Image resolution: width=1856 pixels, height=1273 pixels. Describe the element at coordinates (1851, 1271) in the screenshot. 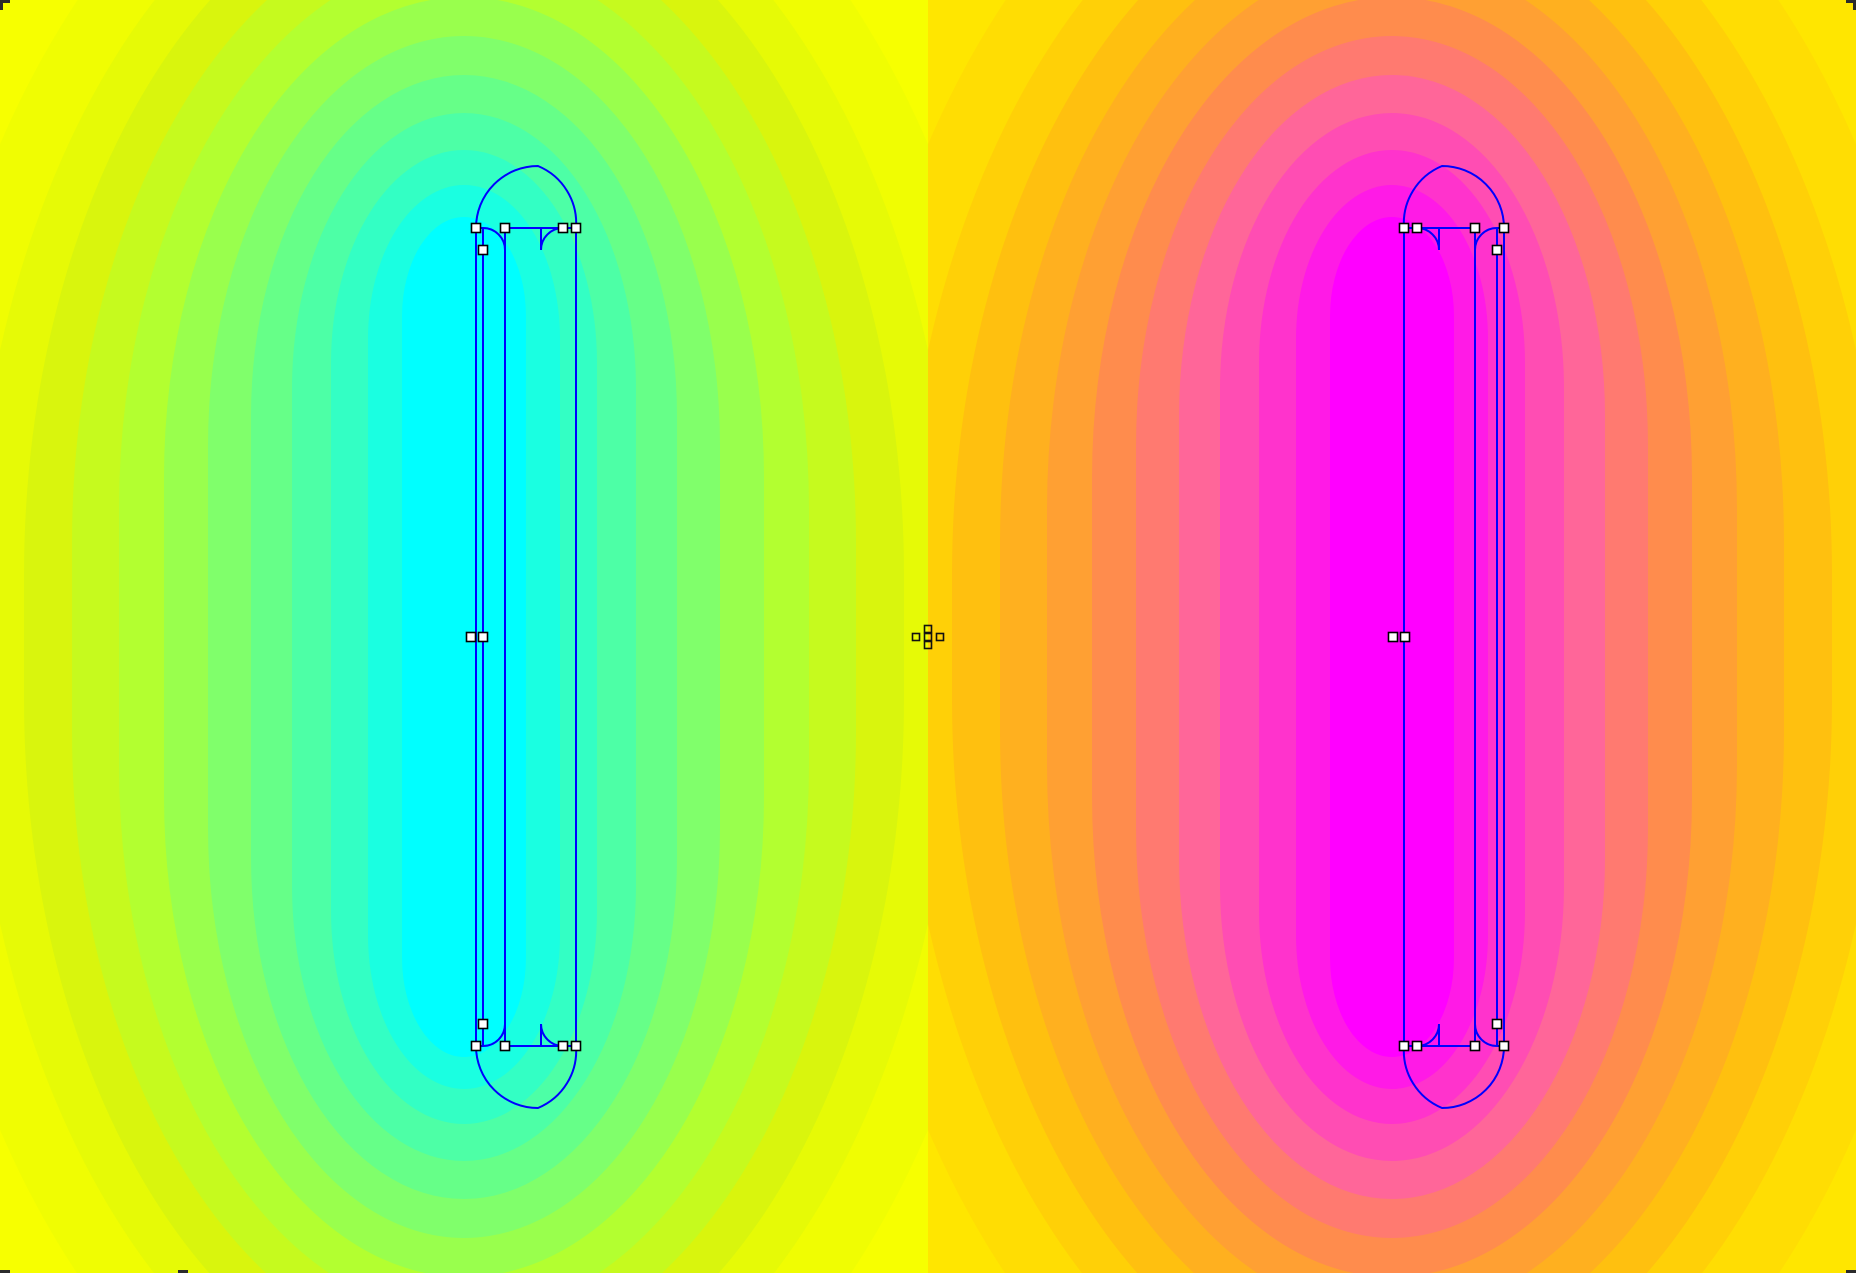

I see `page-corner-tick-bottom-right` at that location.